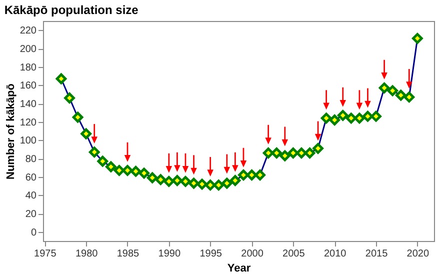 The height and width of the screenshot is (275, 440). I want to click on x-tick-label: 1985, so click(128, 254).